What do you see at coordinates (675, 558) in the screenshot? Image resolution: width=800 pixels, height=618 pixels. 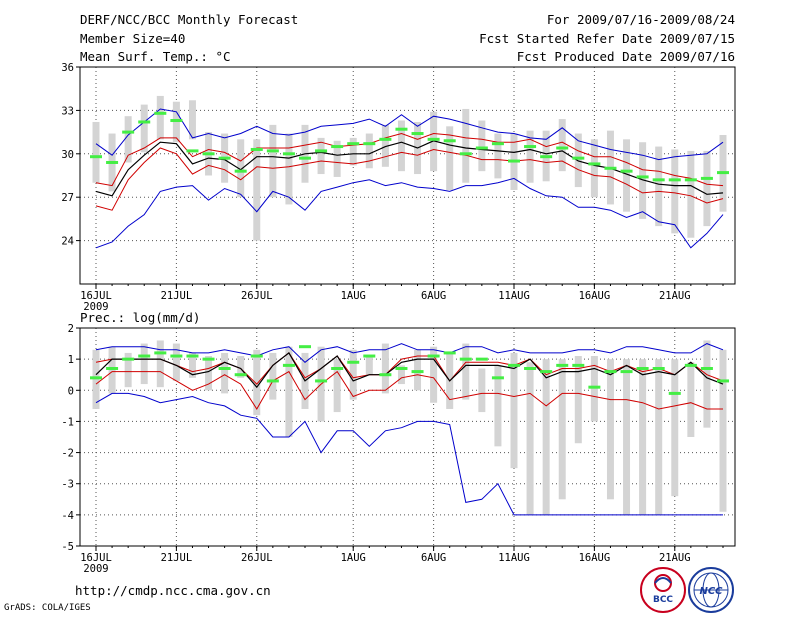 I see `precipitation-xtick-label: 21AUG` at bounding box center [675, 558].